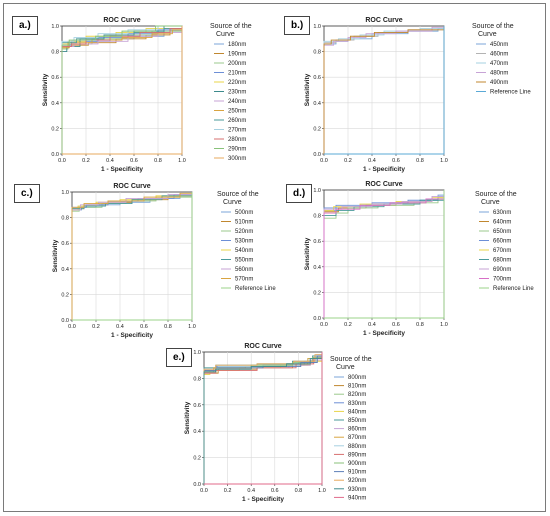  I want to click on legend-item-label: 480nm, so click(499, 74).